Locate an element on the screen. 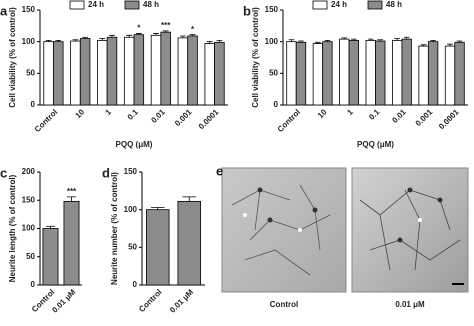  legend-label: 24 h is located at coordinates (96, 4).